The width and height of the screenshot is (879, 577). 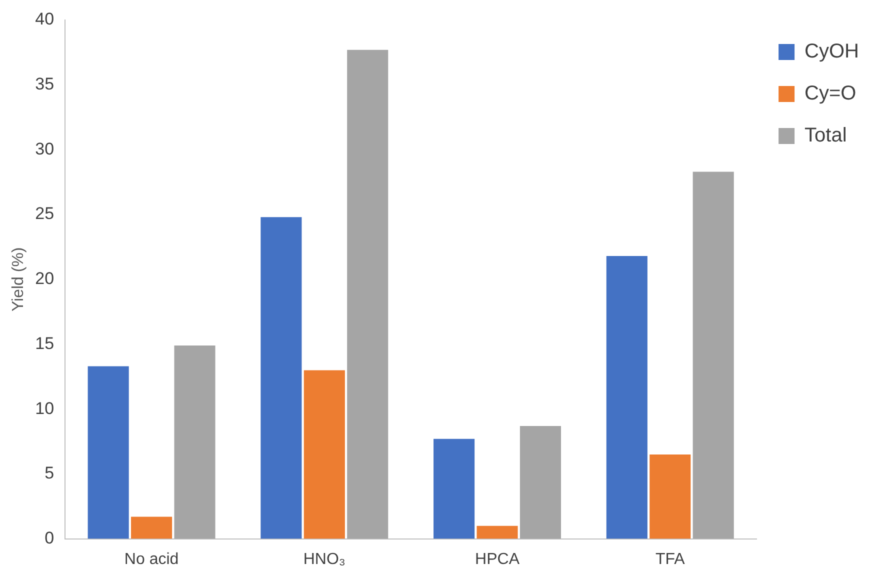 I want to click on y-tick-label: 25, so click(x=44, y=214).